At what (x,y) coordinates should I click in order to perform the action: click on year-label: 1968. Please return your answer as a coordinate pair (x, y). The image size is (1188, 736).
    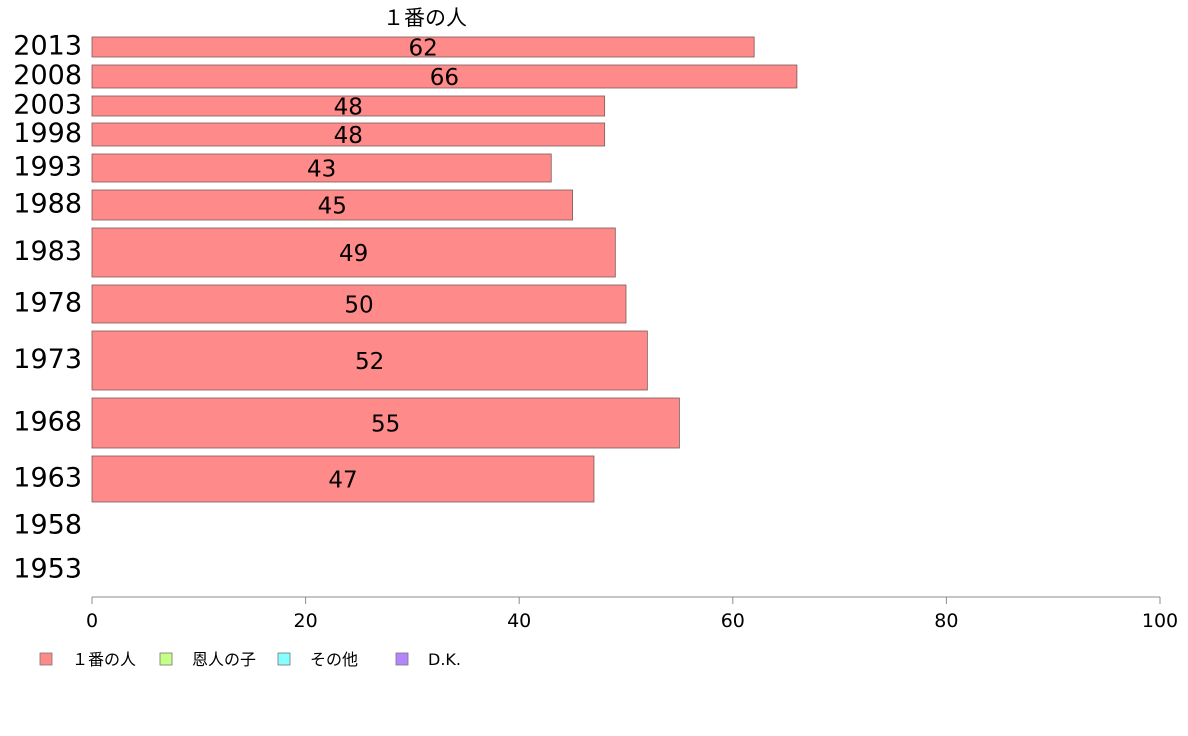
    Looking at the image, I should click on (47, 422).